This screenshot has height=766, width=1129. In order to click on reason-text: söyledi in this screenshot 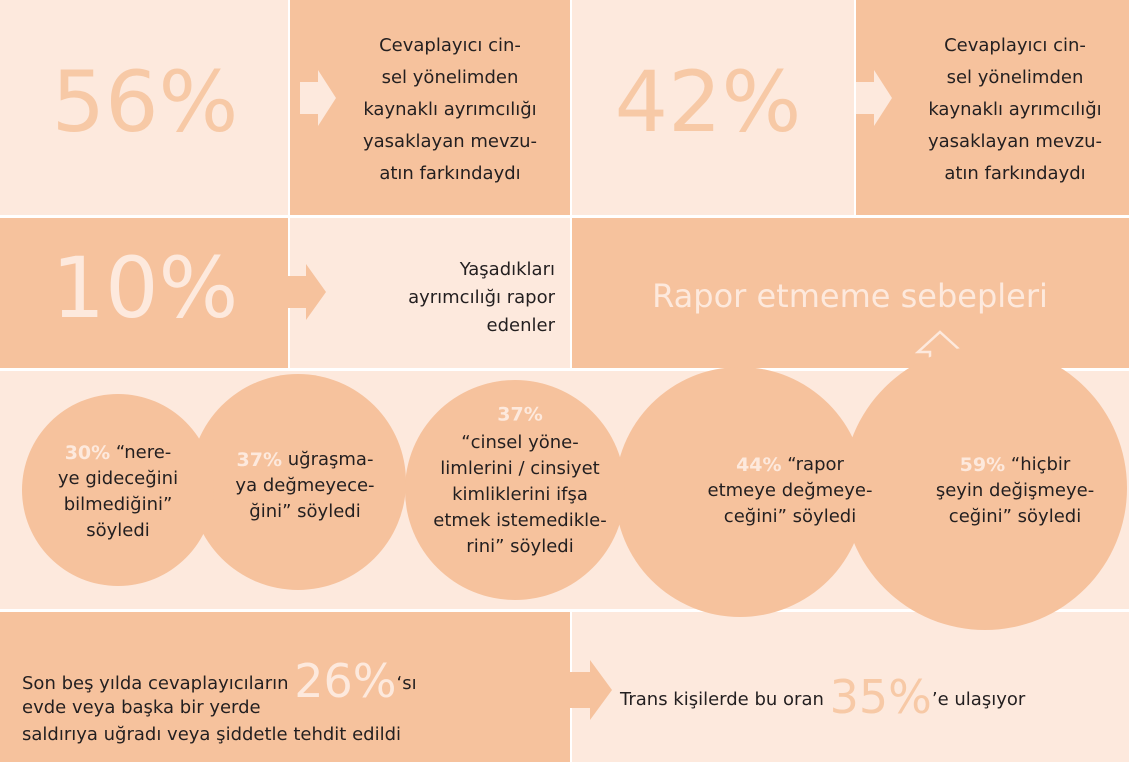, I will do `click(118, 530)`.